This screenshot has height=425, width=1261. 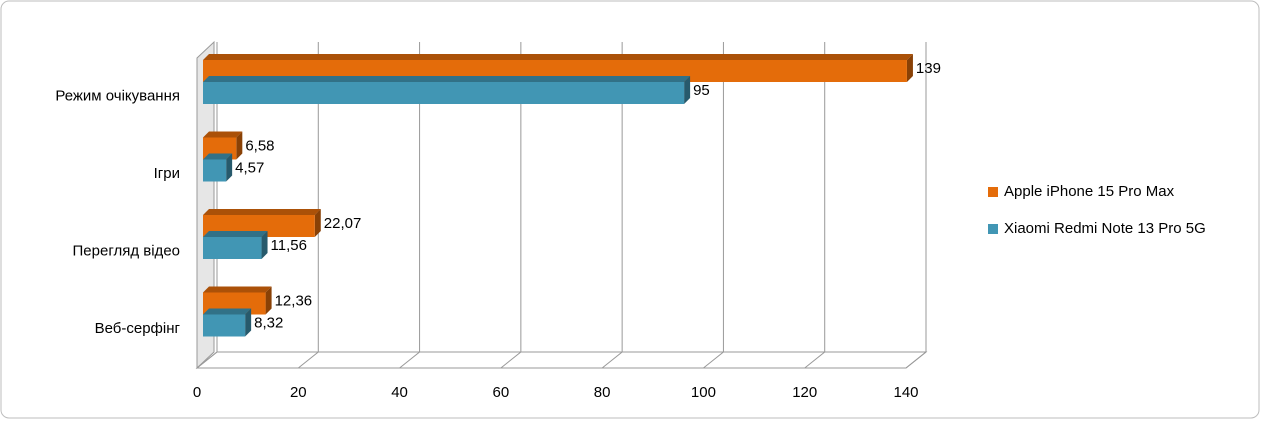 I want to click on x-tick-label: 0, so click(x=197, y=392).